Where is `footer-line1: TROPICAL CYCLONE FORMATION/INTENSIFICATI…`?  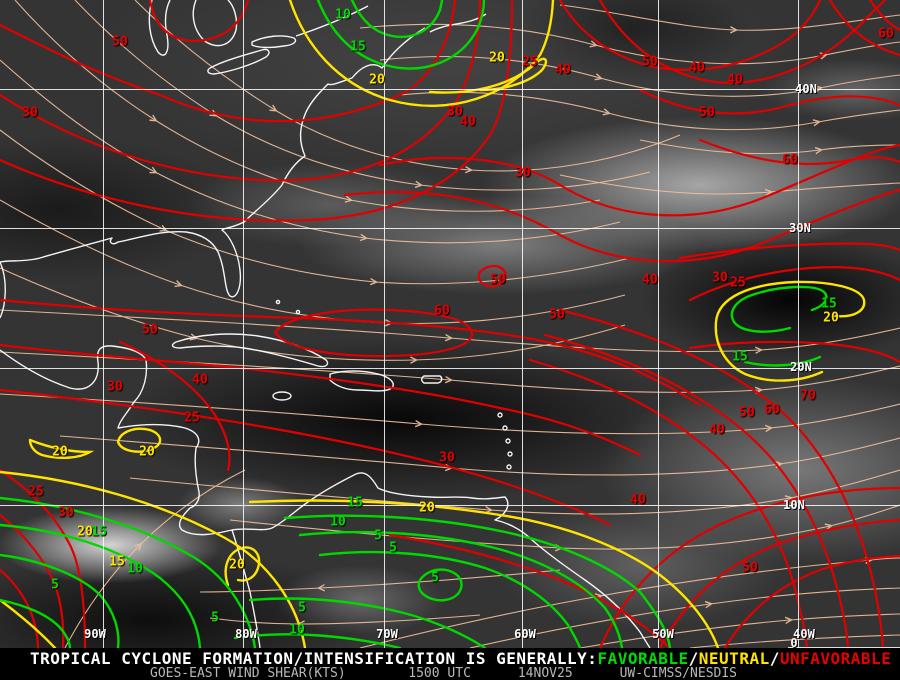 footer-line1: TROPICAL CYCLONE FORMATION/INTENSIFICATI… is located at coordinates (460, 658).